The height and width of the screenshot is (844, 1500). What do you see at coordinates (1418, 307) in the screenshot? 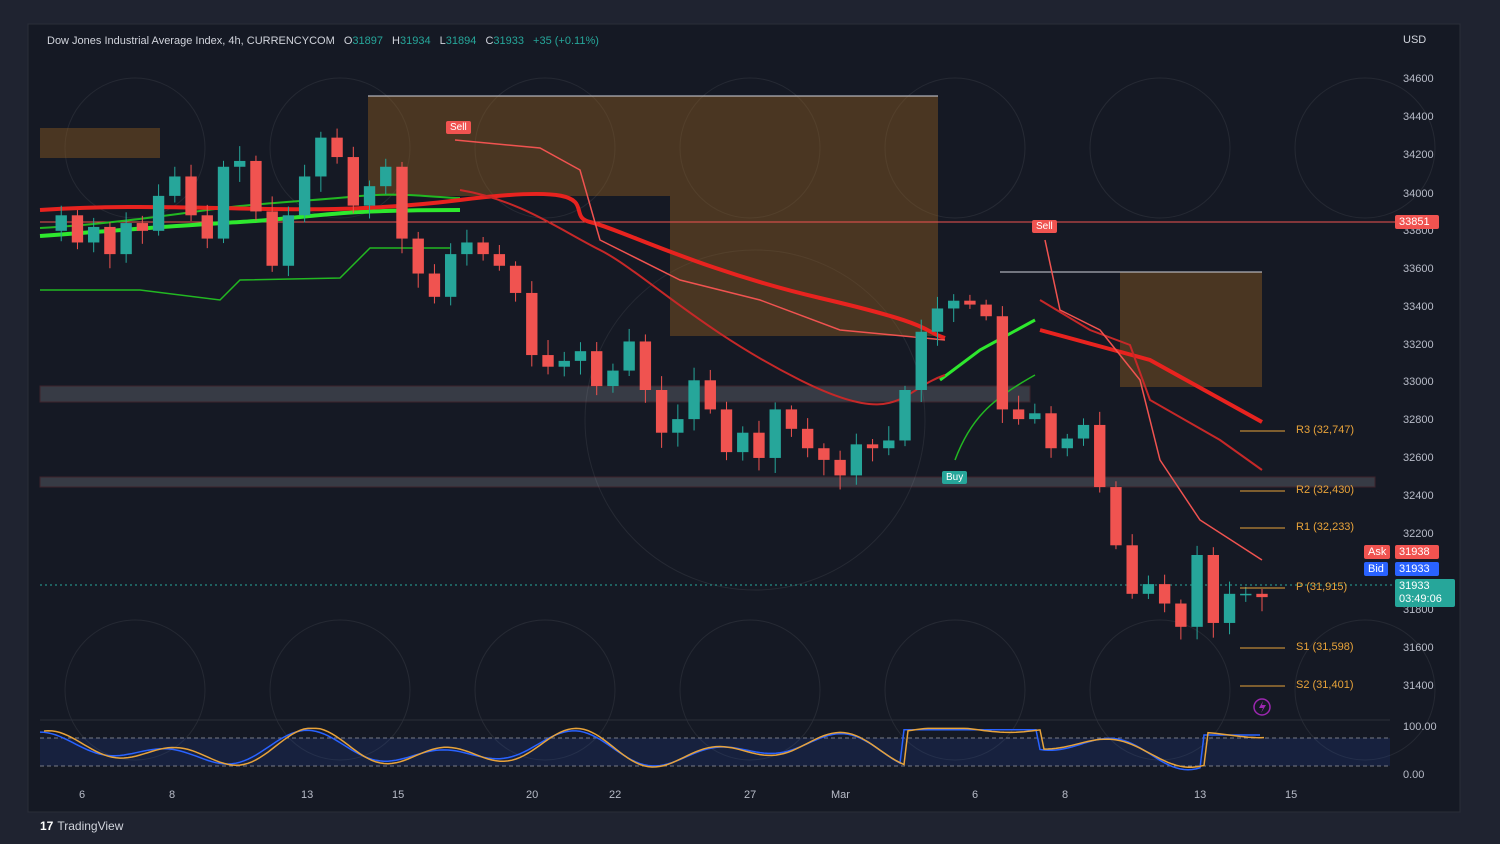
I see `price-tick: 33400` at bounding box center [1418, 307].